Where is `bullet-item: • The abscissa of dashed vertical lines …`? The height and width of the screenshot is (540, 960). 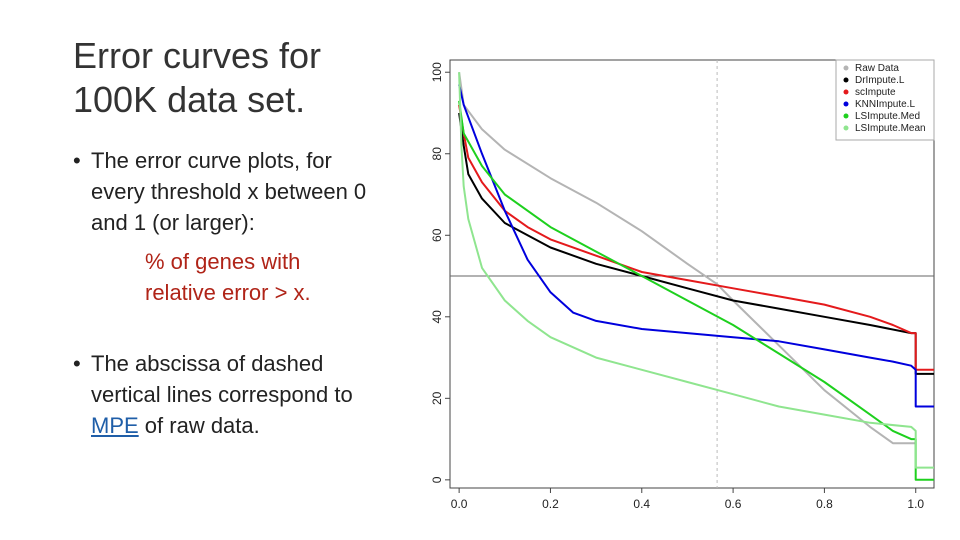 bullet-item: • The abscissa of dashed vertical lines … is located at coordinates (253, 394).